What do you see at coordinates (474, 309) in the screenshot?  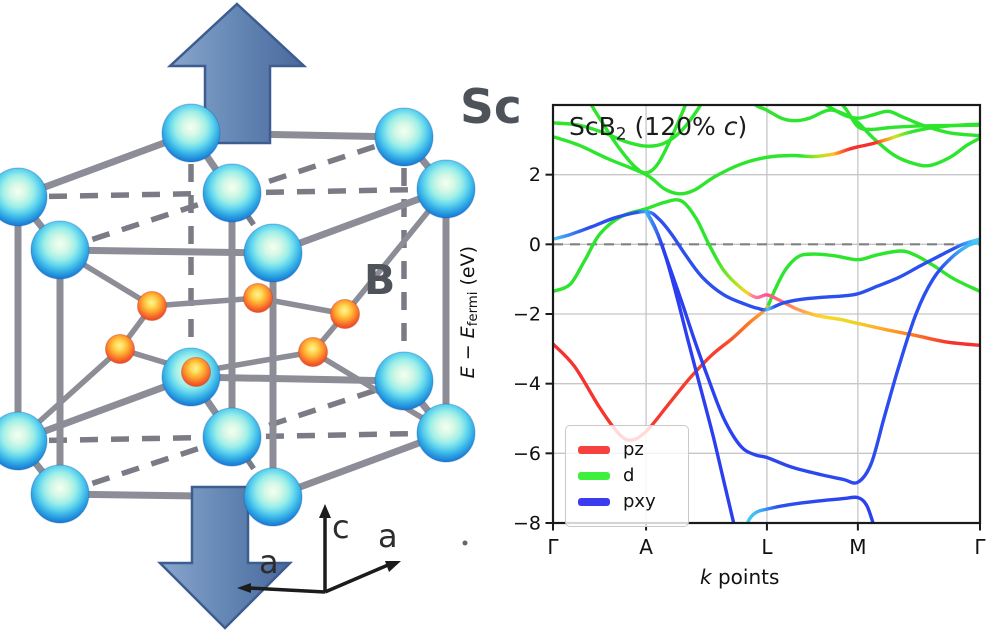 I see `ylabel-fermi-sub: fermi` at bounding box center [474, 309].